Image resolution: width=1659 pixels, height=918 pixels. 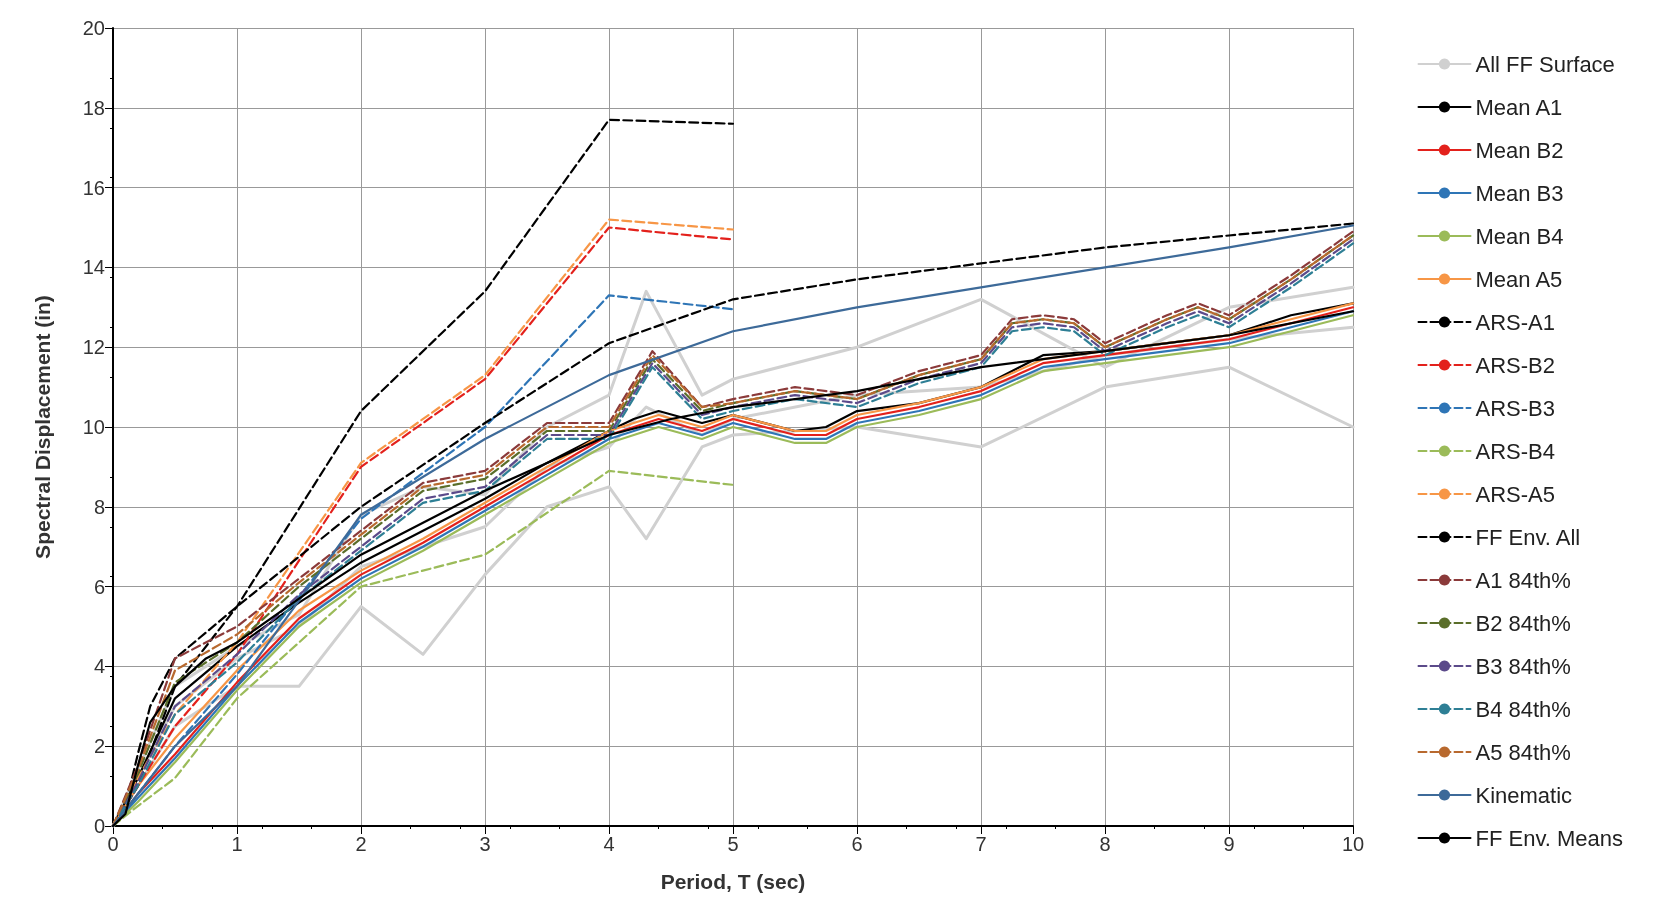 What do you see at coordinates (361, 844) in the screenshot?
I see `x-tick-label: 2` at bounding box center [361, 844].